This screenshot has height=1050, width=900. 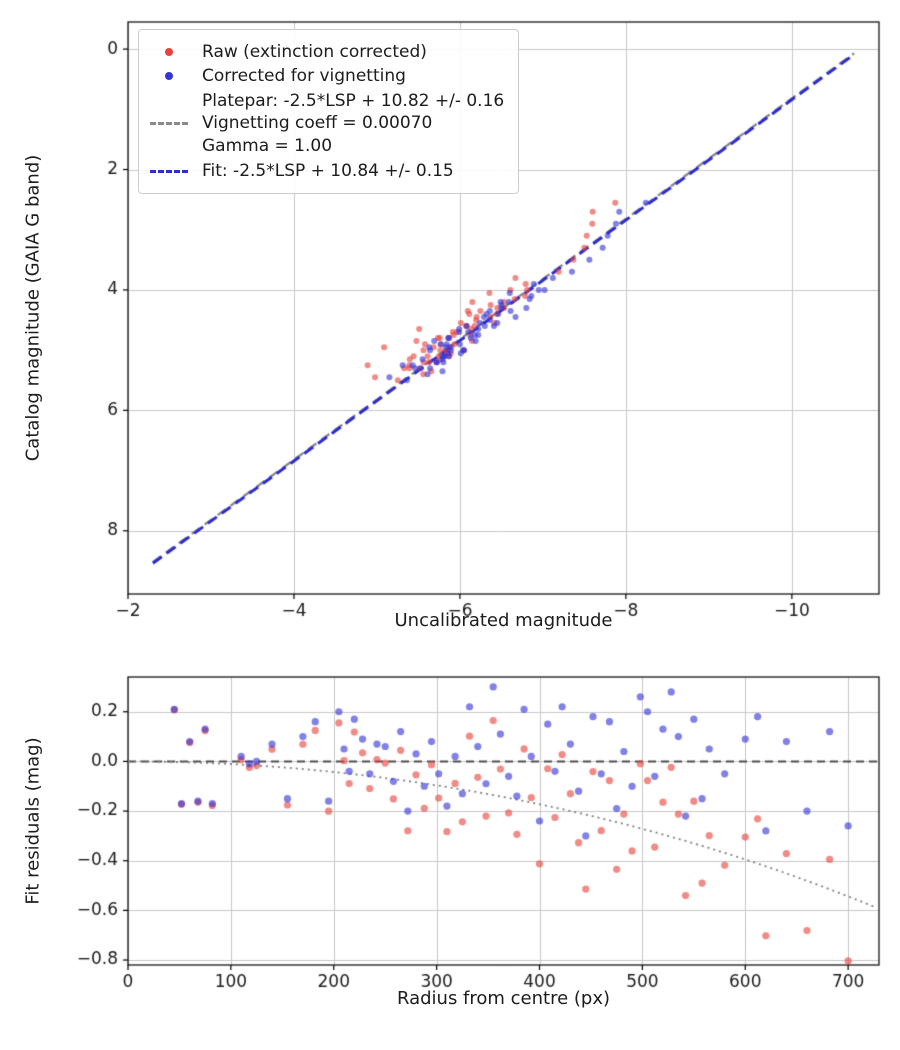 I want to click on legend-label-raw: Raw (extinction corrected), so click(x=314, y=52).